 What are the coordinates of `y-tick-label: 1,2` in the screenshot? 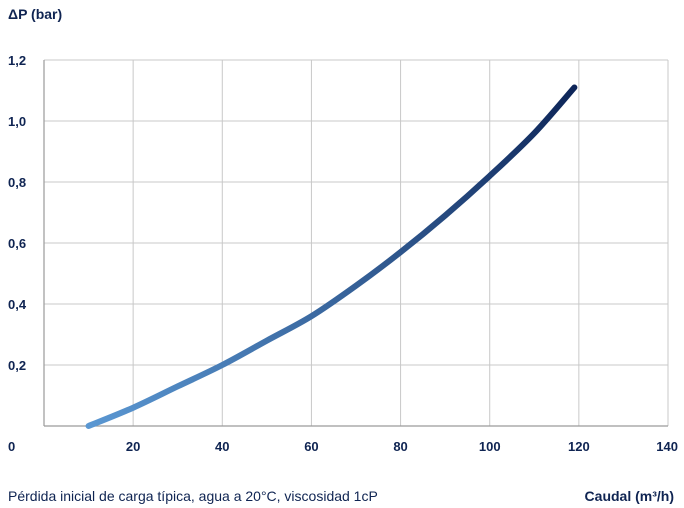 It's located at (17, 60).